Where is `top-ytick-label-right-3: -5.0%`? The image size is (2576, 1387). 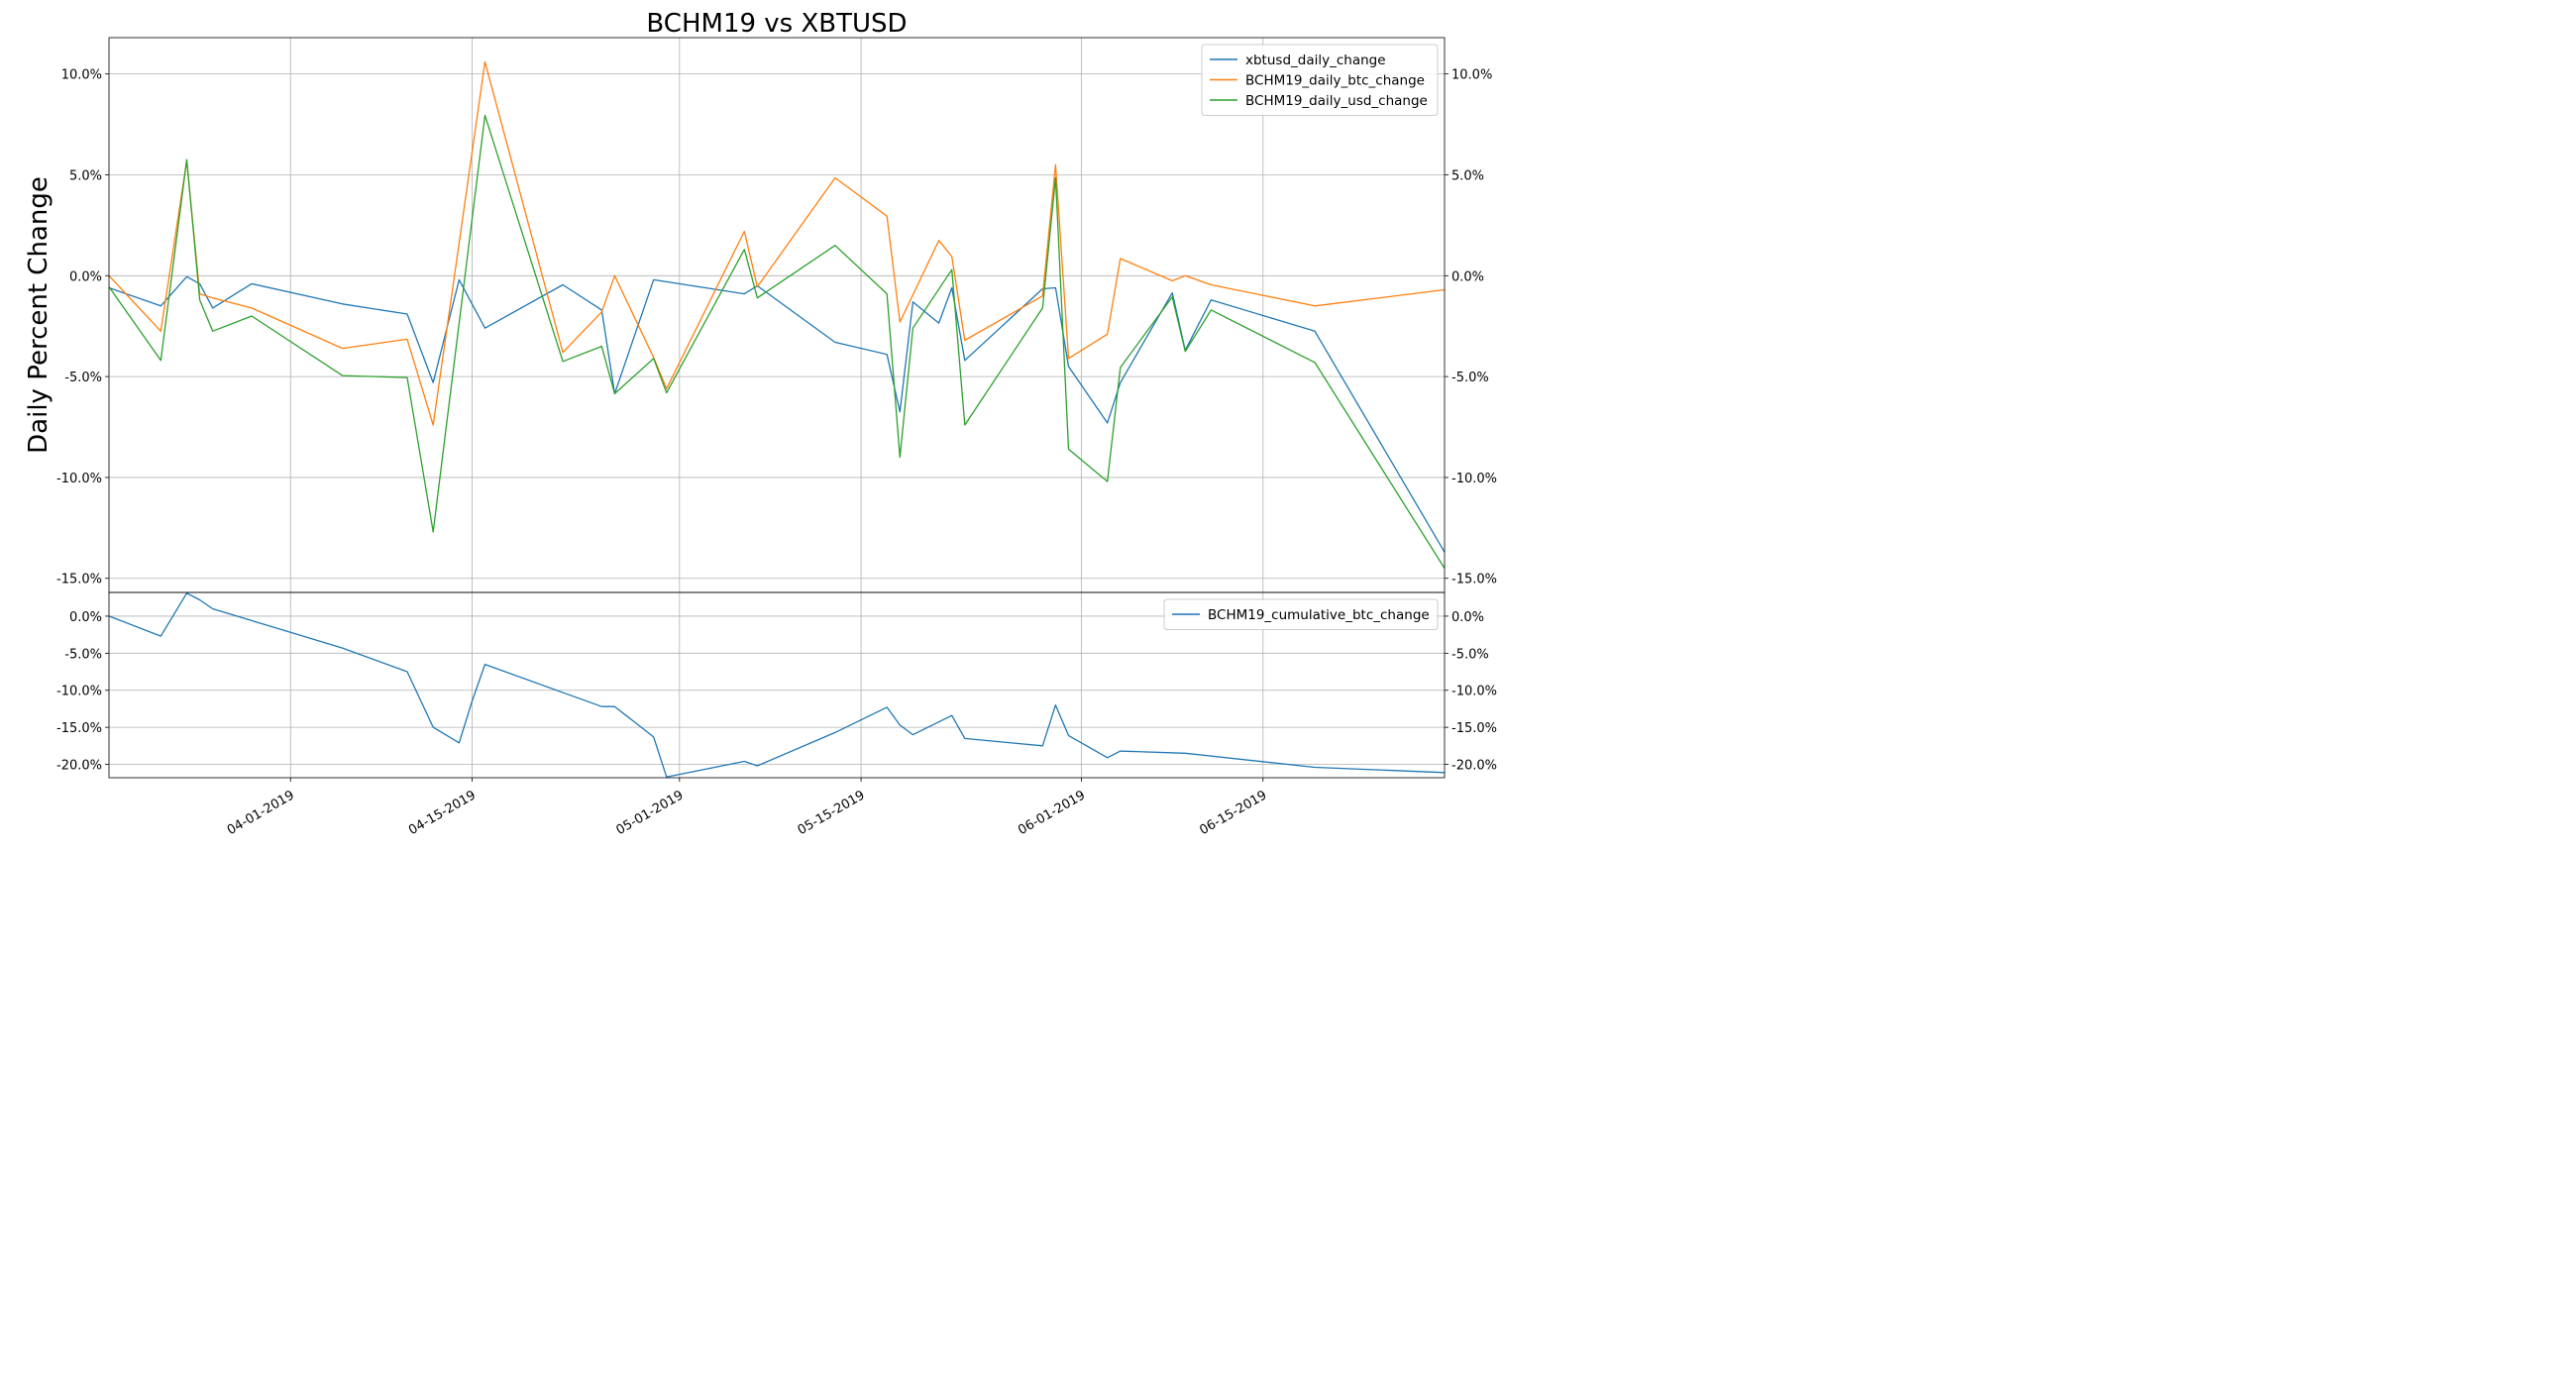
top-ytick-label-right-3: -5.0% is located at coordinates (1470, 378).